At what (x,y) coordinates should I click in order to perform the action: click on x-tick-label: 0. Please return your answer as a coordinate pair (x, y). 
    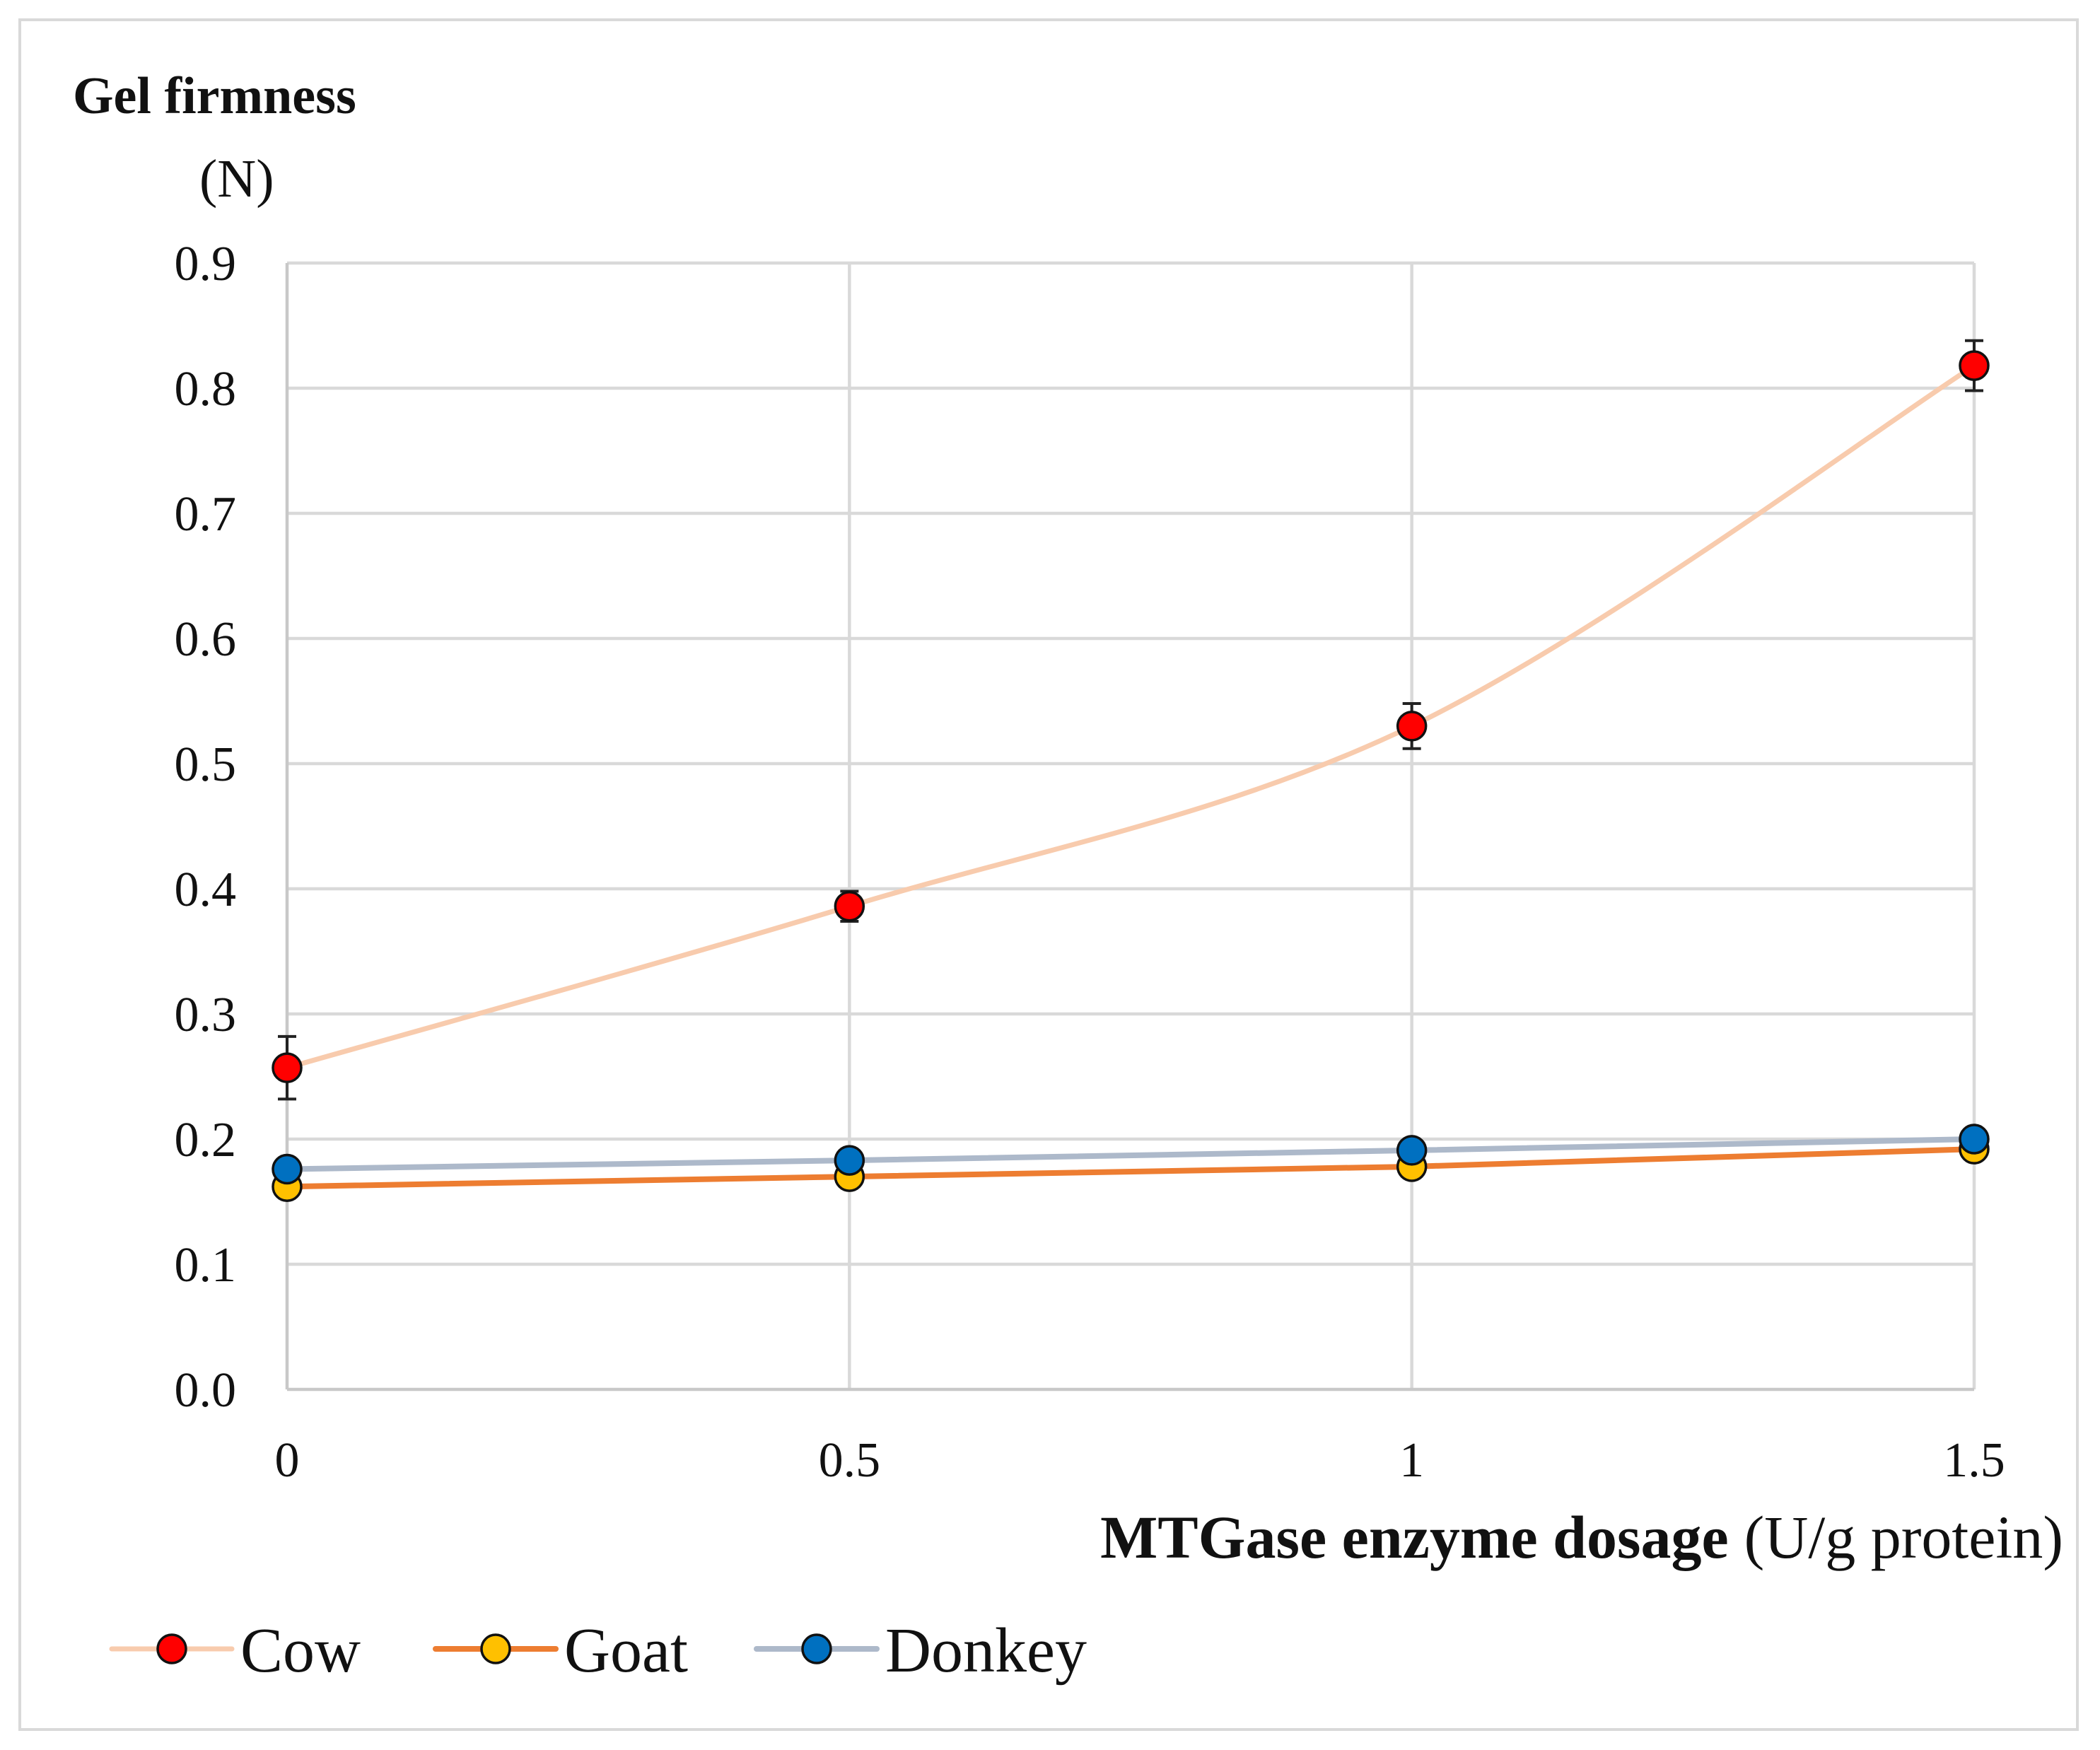
    Looking at the image, I should click on (287, 1460).